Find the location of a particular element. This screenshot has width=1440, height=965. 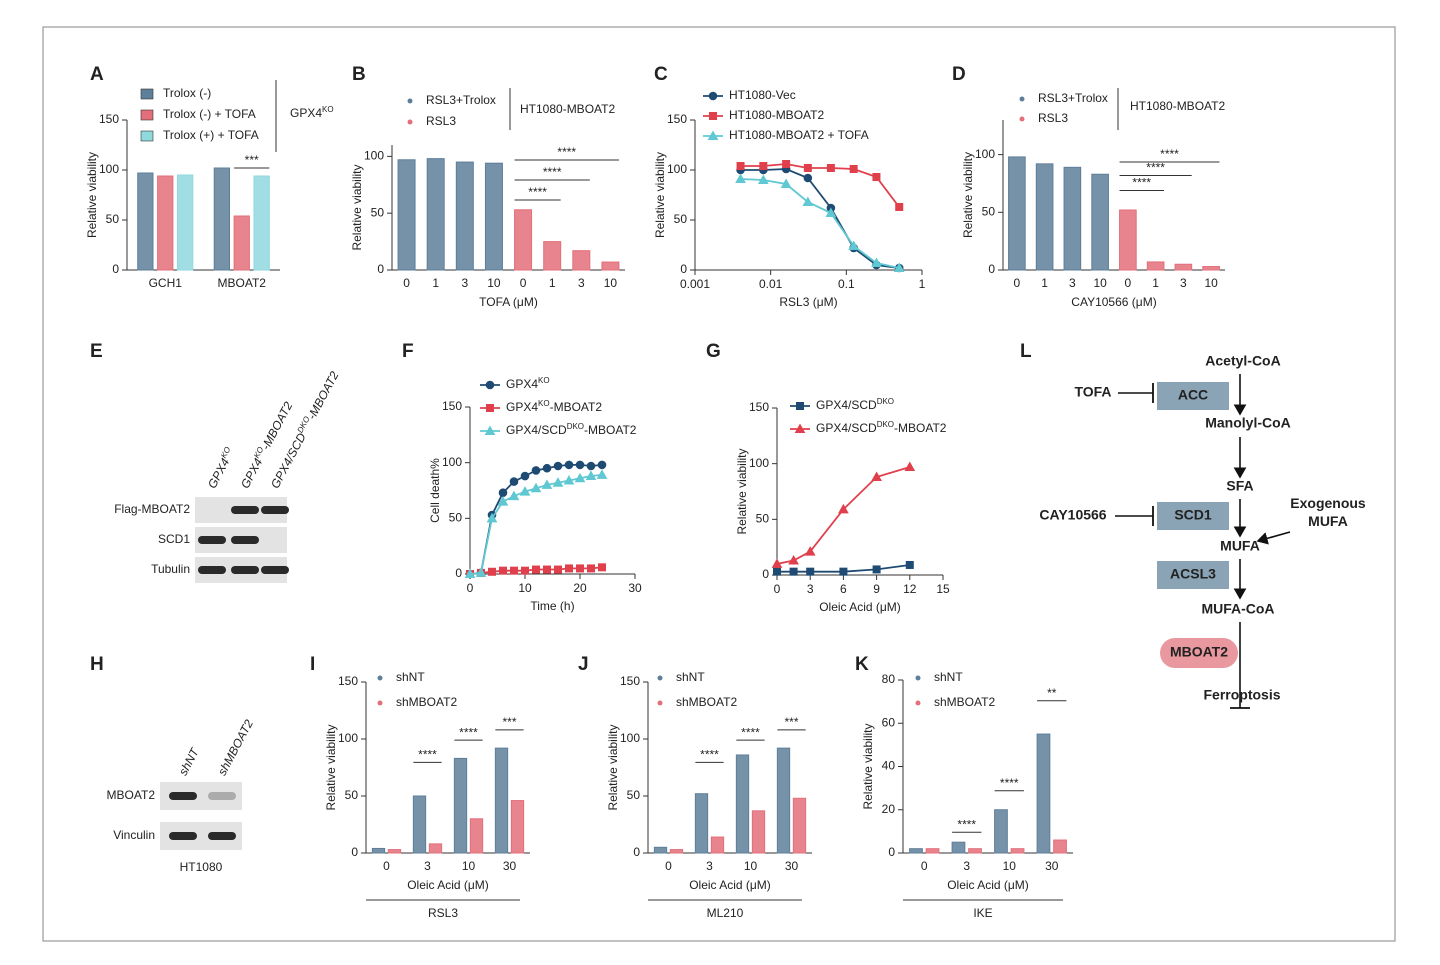

x-axis-label: Oleic Acid (μM) is located at coordinates (860, 607).